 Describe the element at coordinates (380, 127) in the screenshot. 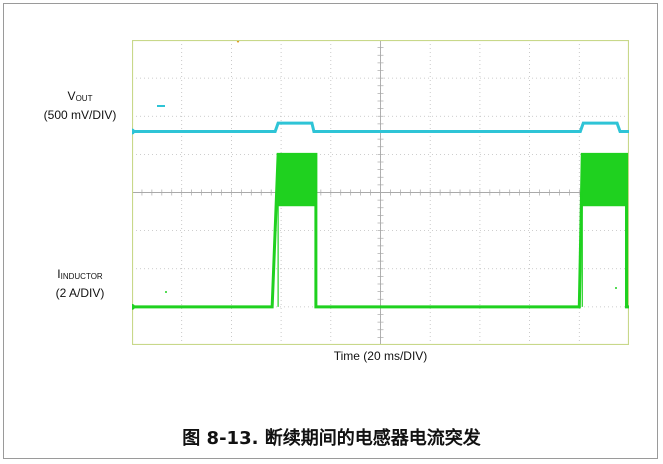

I see `trace-vout` at that location.